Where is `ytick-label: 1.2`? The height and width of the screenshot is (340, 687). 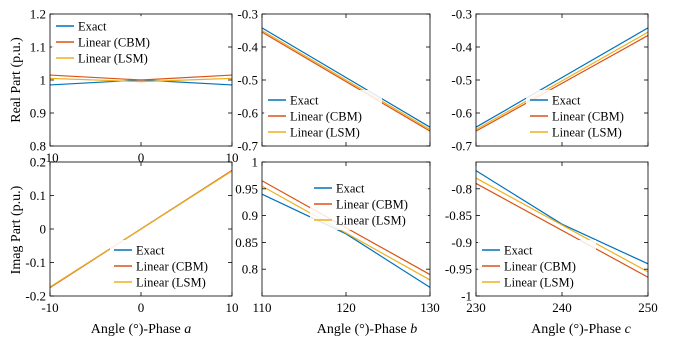
ytick-label: 1.2 is located at coordinates (38, 14).